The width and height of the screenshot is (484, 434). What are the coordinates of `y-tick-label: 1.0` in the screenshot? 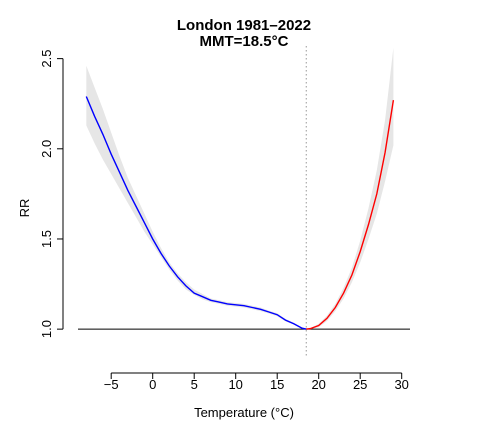 It's located at (46, 329).